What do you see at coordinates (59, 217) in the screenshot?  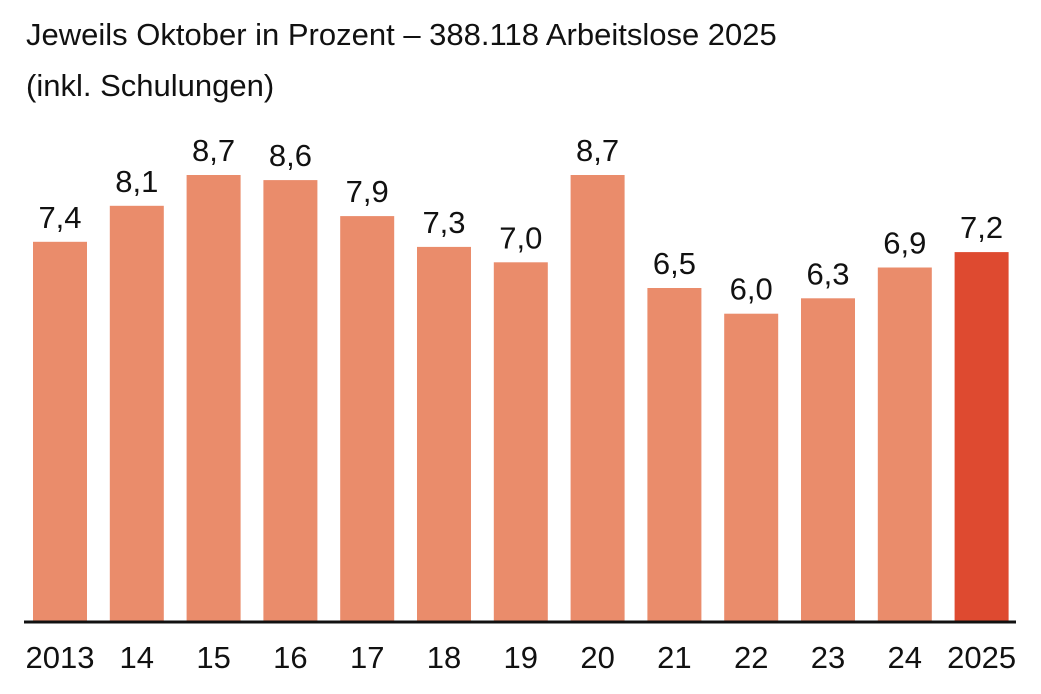 I see `bar-value-label-2013: 7,4` at bounding box center [59, 217].